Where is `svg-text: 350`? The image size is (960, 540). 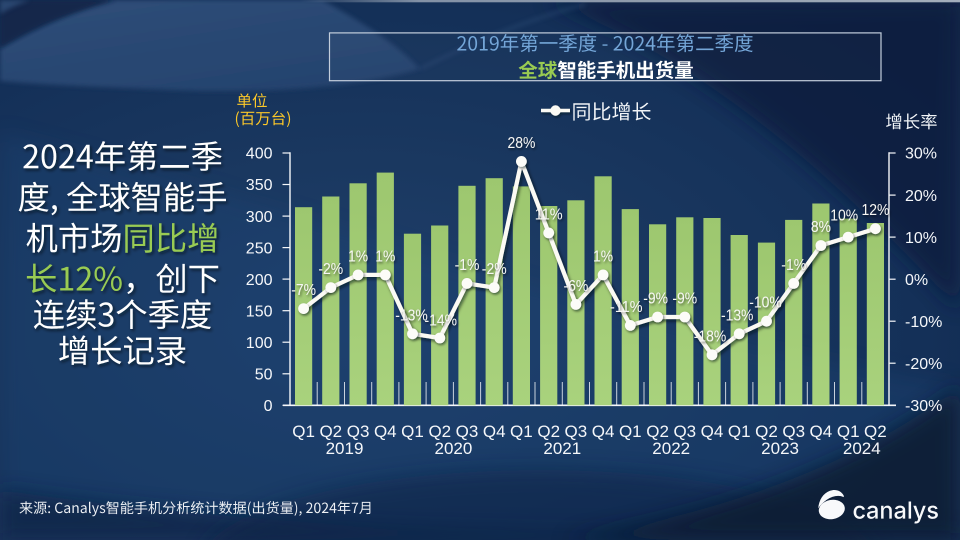
svg-text: 350 is located at coordinates (259, 185).